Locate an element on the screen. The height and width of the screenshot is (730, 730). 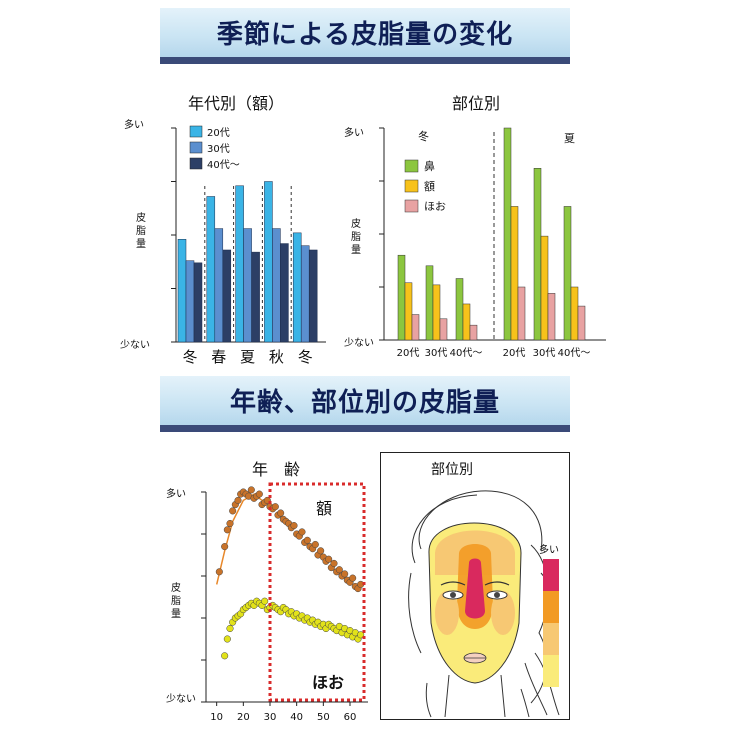
chart1-ytick-bottom: 少ない is located at coordinates (135, 345).